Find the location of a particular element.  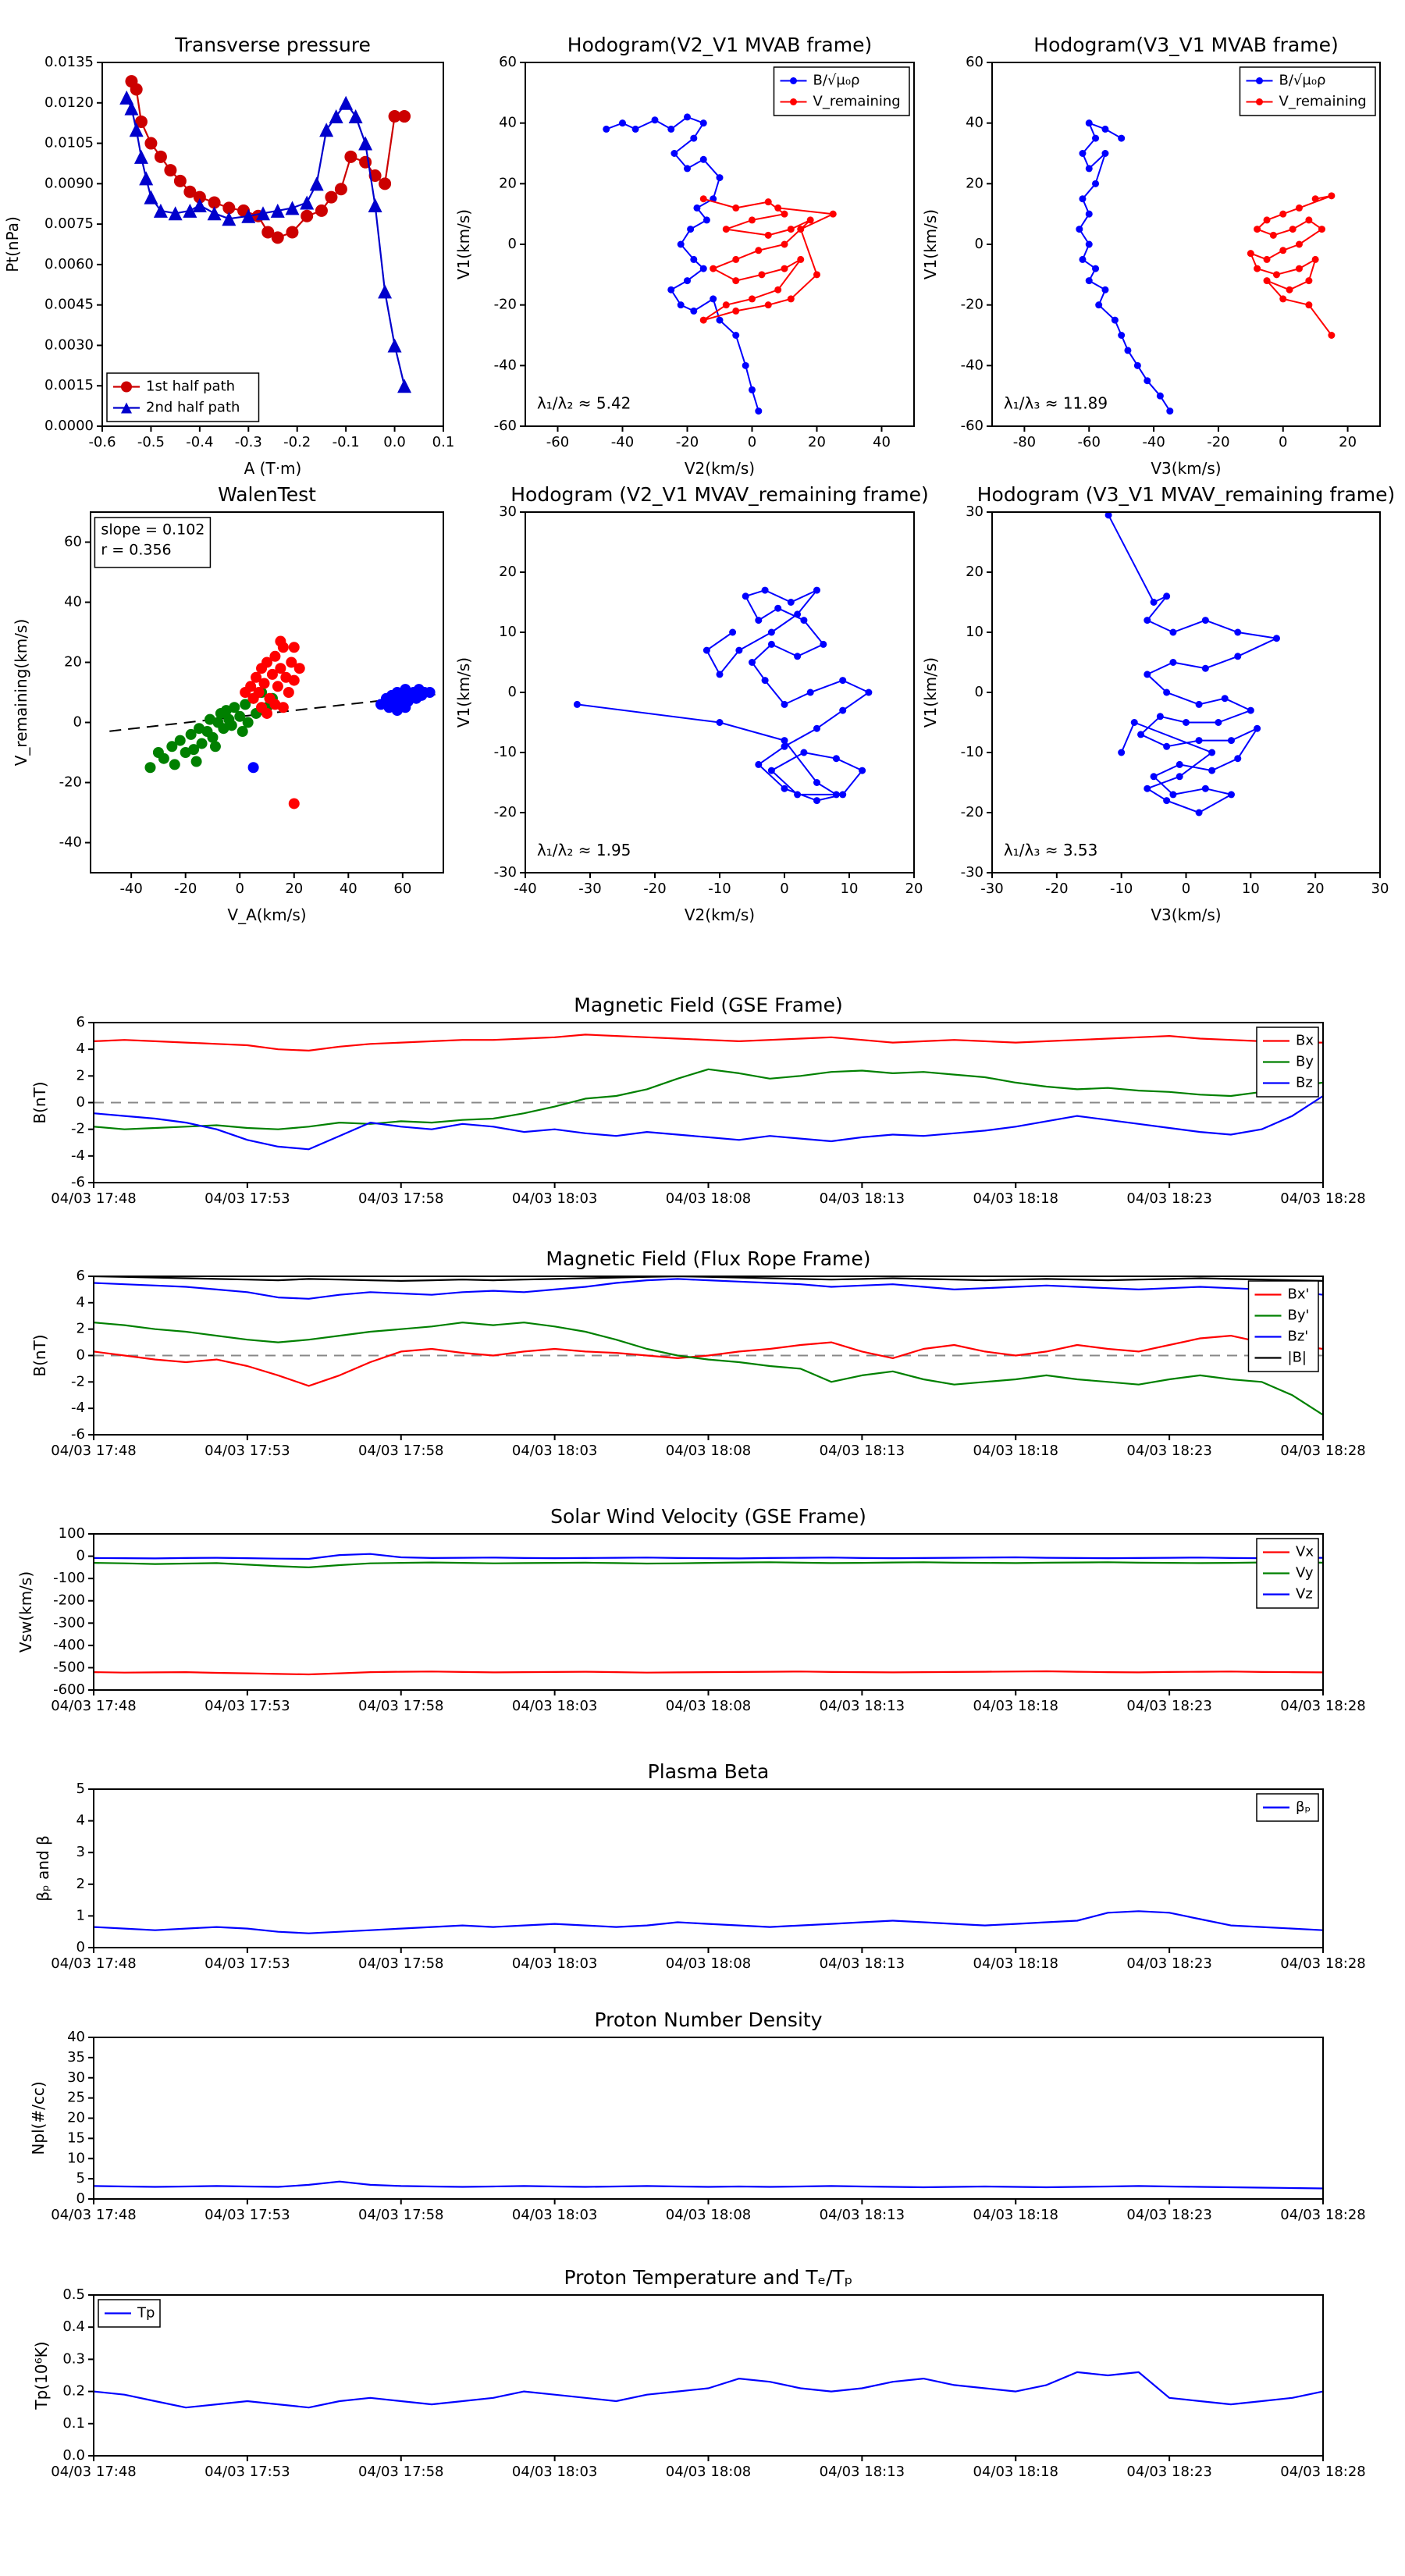

svg-text: 0.0090 is located at coordinates (69, 183).